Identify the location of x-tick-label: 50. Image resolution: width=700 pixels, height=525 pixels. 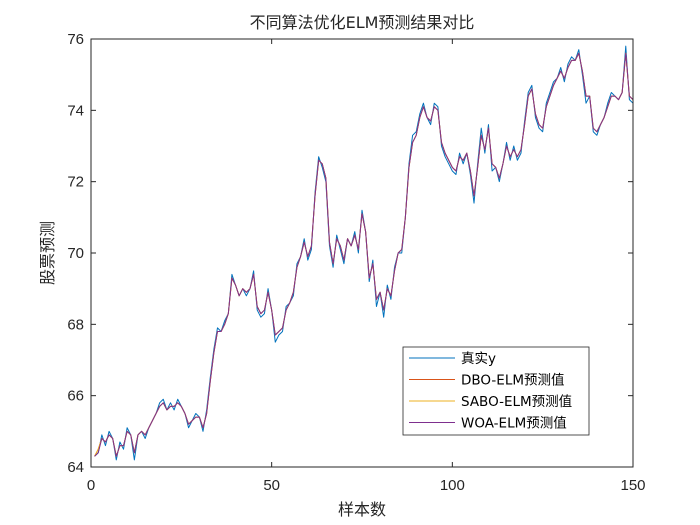
(271, 485).